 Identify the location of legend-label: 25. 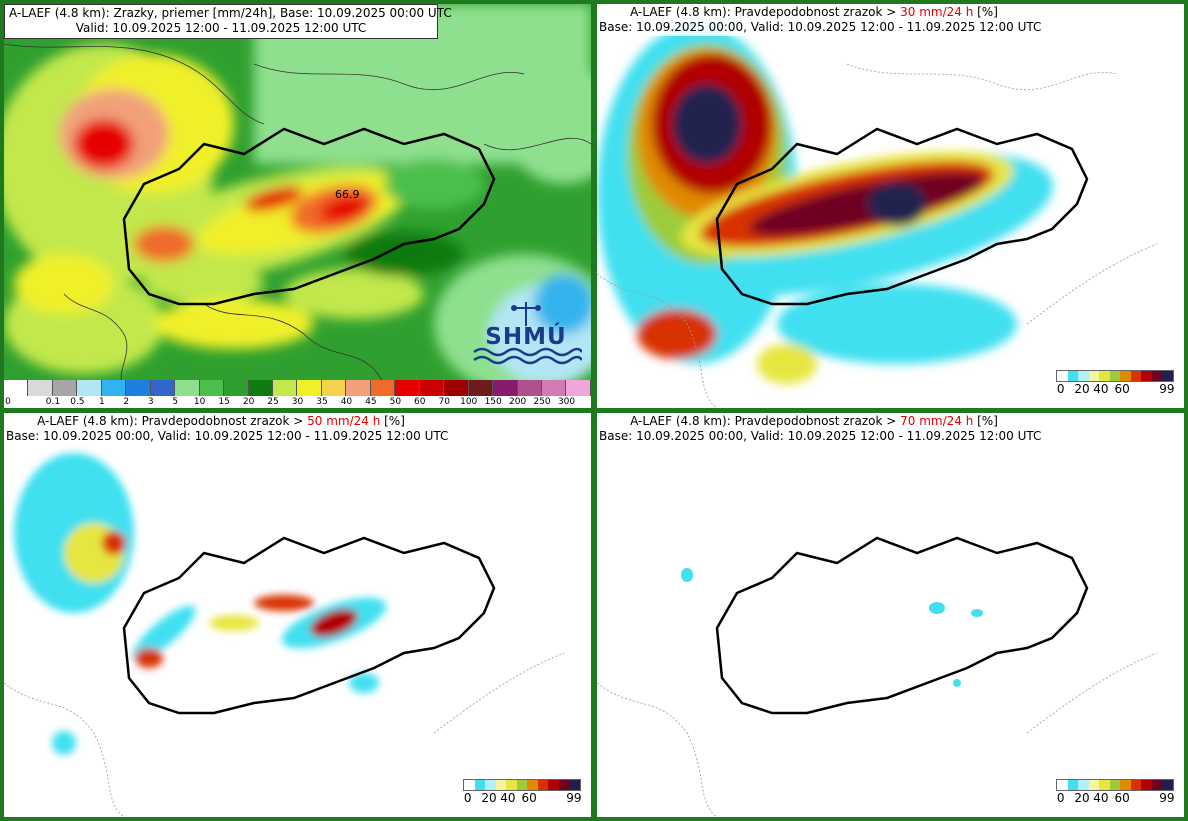
(273, 402).